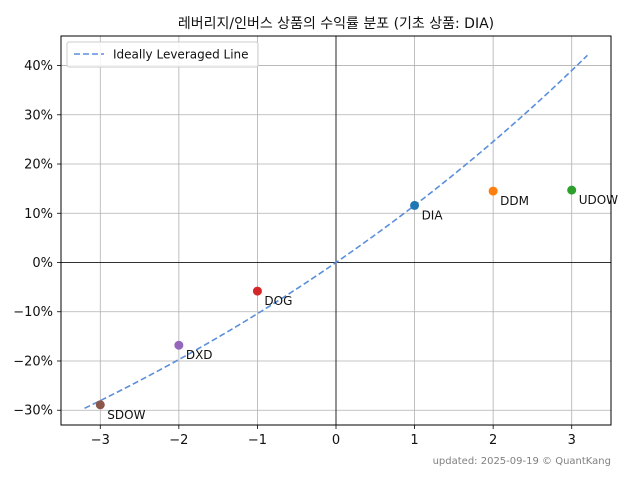  Describe the element at coordinates (257, 291) in the screenshot. I see `data-point-dog` at that location.